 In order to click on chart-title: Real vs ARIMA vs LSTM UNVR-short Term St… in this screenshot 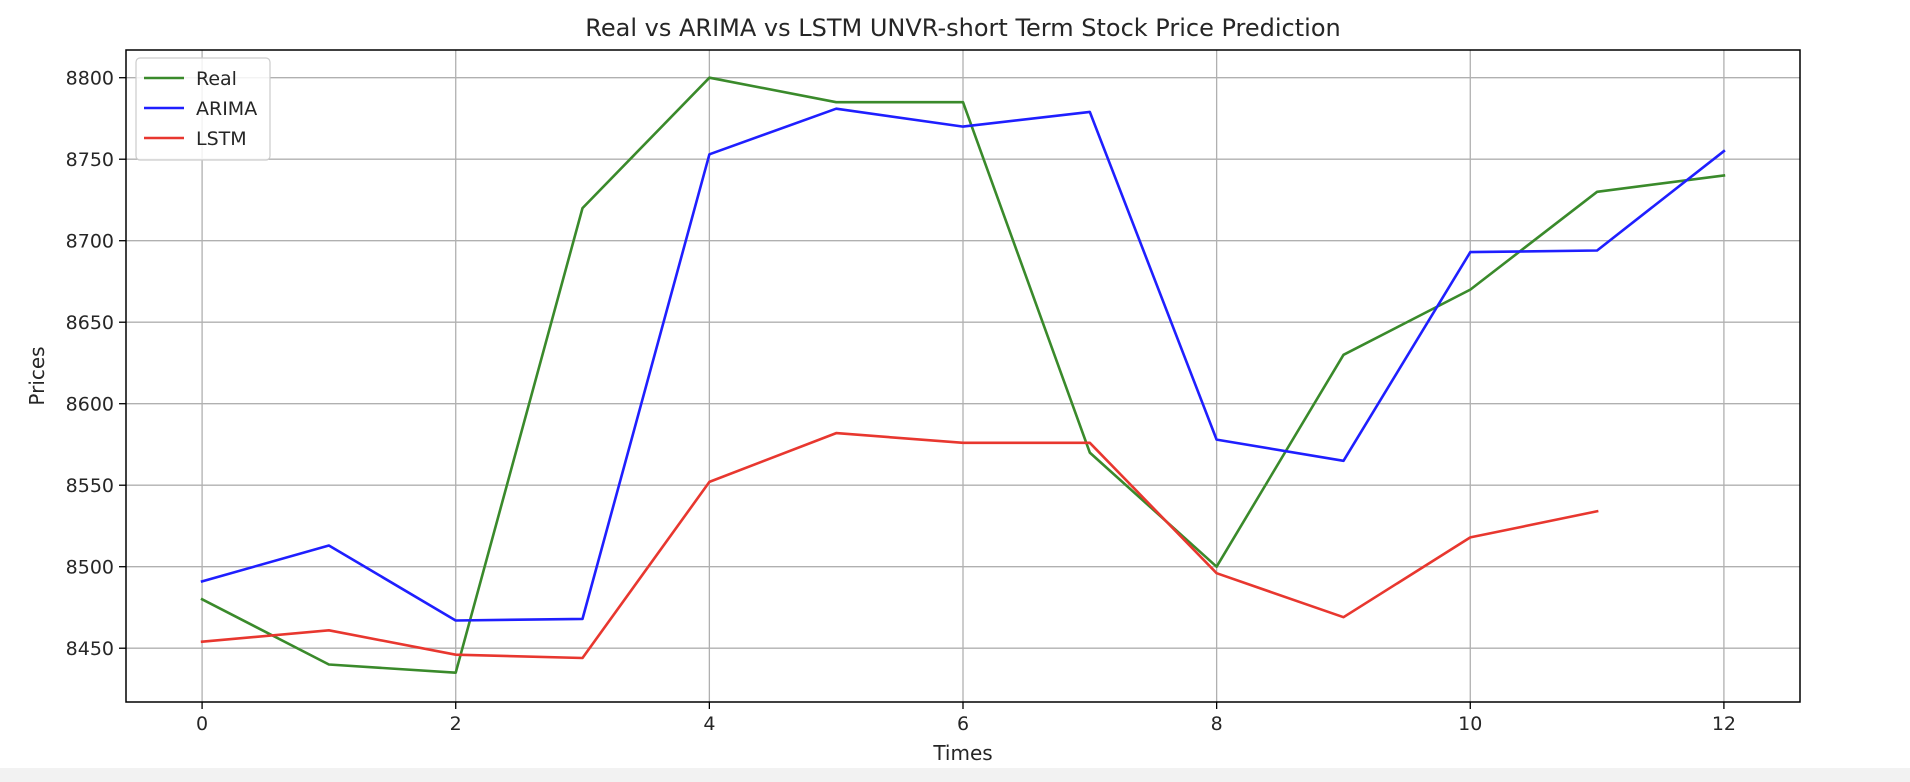, I will do `click(962, 28)`.